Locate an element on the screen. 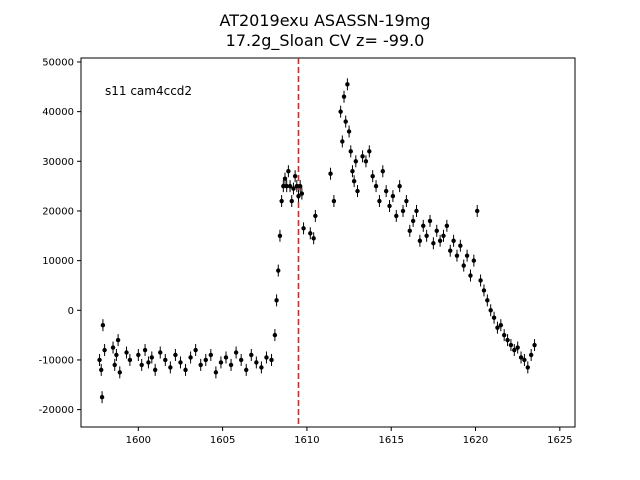 The height and width of the screenshot is (480, 640). y-tick-label: -20000 is located at coordinates (56, 410).